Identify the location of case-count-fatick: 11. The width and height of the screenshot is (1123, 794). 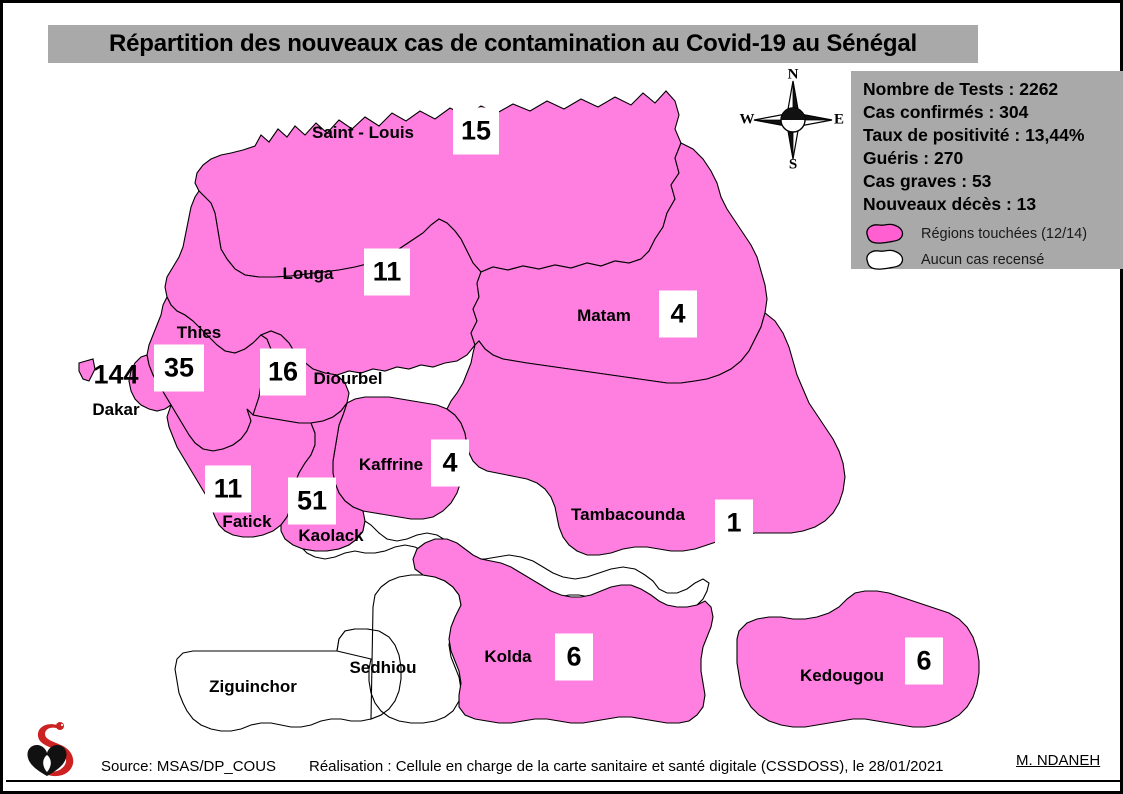
(228, 489).